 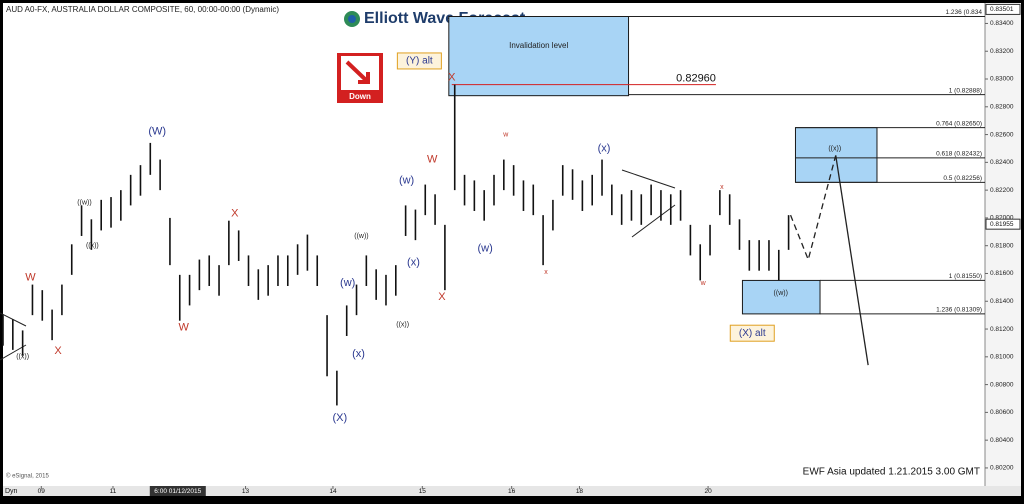 I want to click on fib-label: 0.764 (0.82650), so click(x=959, y=123).